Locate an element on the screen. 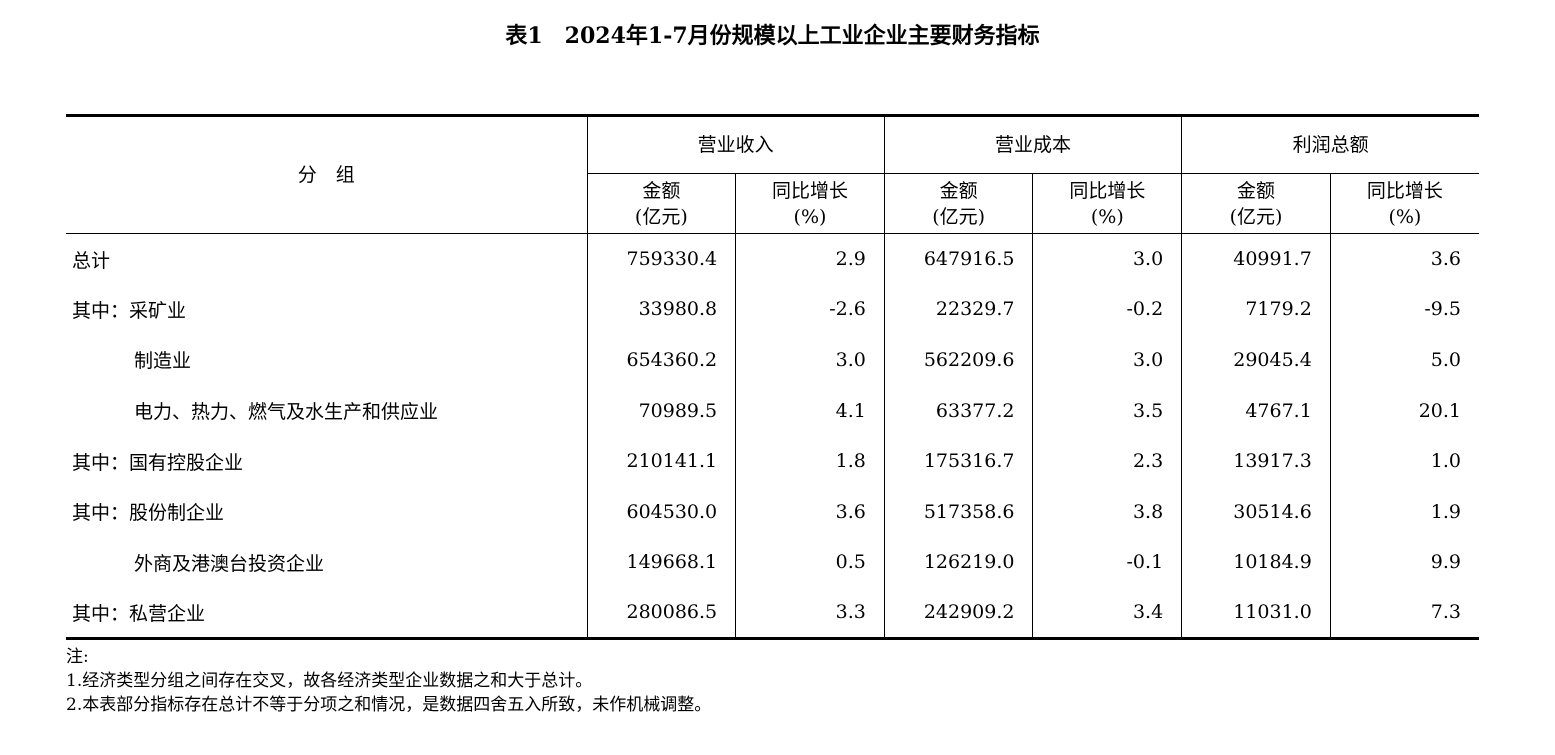 The image size is (1555, 755). row-label: 电力、热力、燃气及水生产和供应业 is located at coordinates (286, 412).